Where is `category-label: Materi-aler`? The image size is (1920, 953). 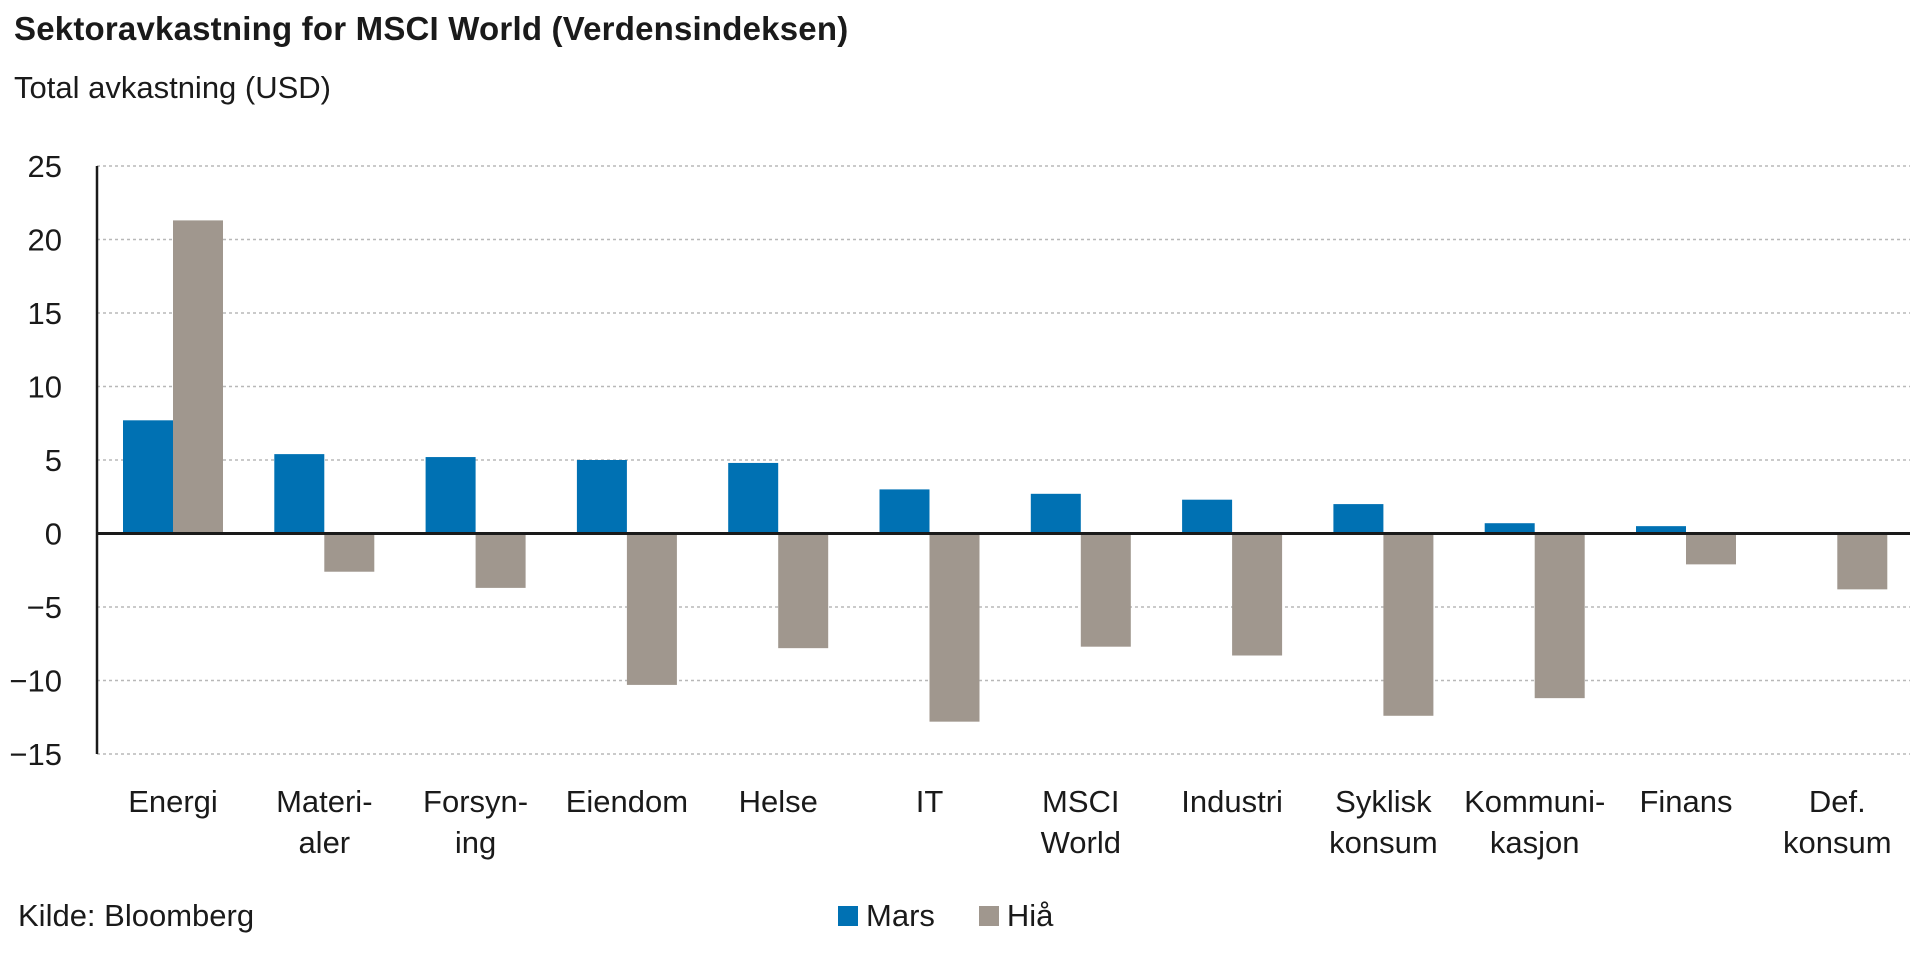
category-label: Materi-aler is located at coordinates (324, 822).